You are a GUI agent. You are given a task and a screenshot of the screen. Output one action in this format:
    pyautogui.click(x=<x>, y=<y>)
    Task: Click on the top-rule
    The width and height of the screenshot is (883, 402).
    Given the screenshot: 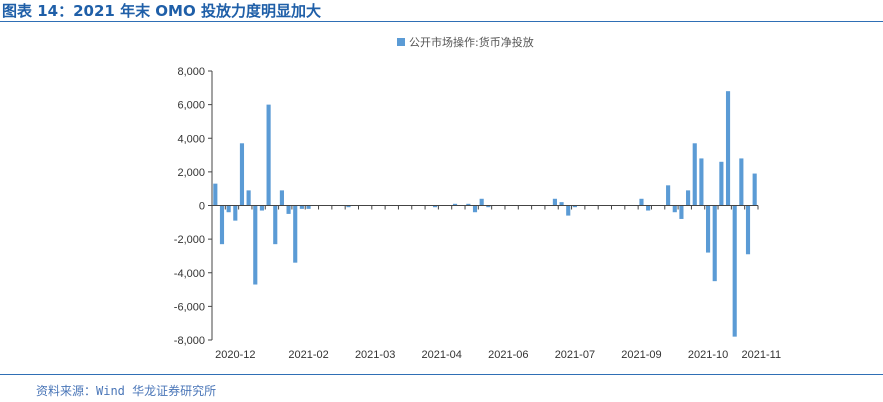 What is the action you would take?
    pyautogui.click(x=441, y=21)
    